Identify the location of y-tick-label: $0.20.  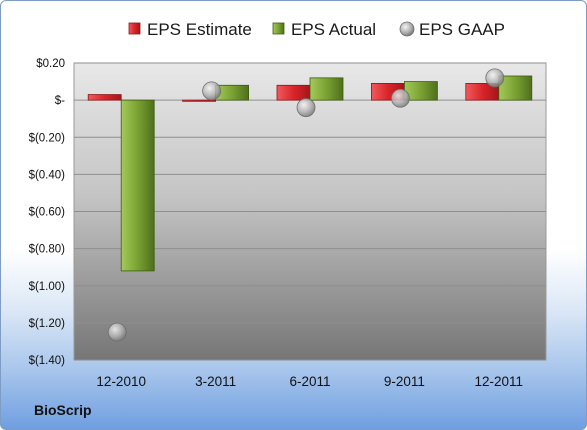
(50, 64).